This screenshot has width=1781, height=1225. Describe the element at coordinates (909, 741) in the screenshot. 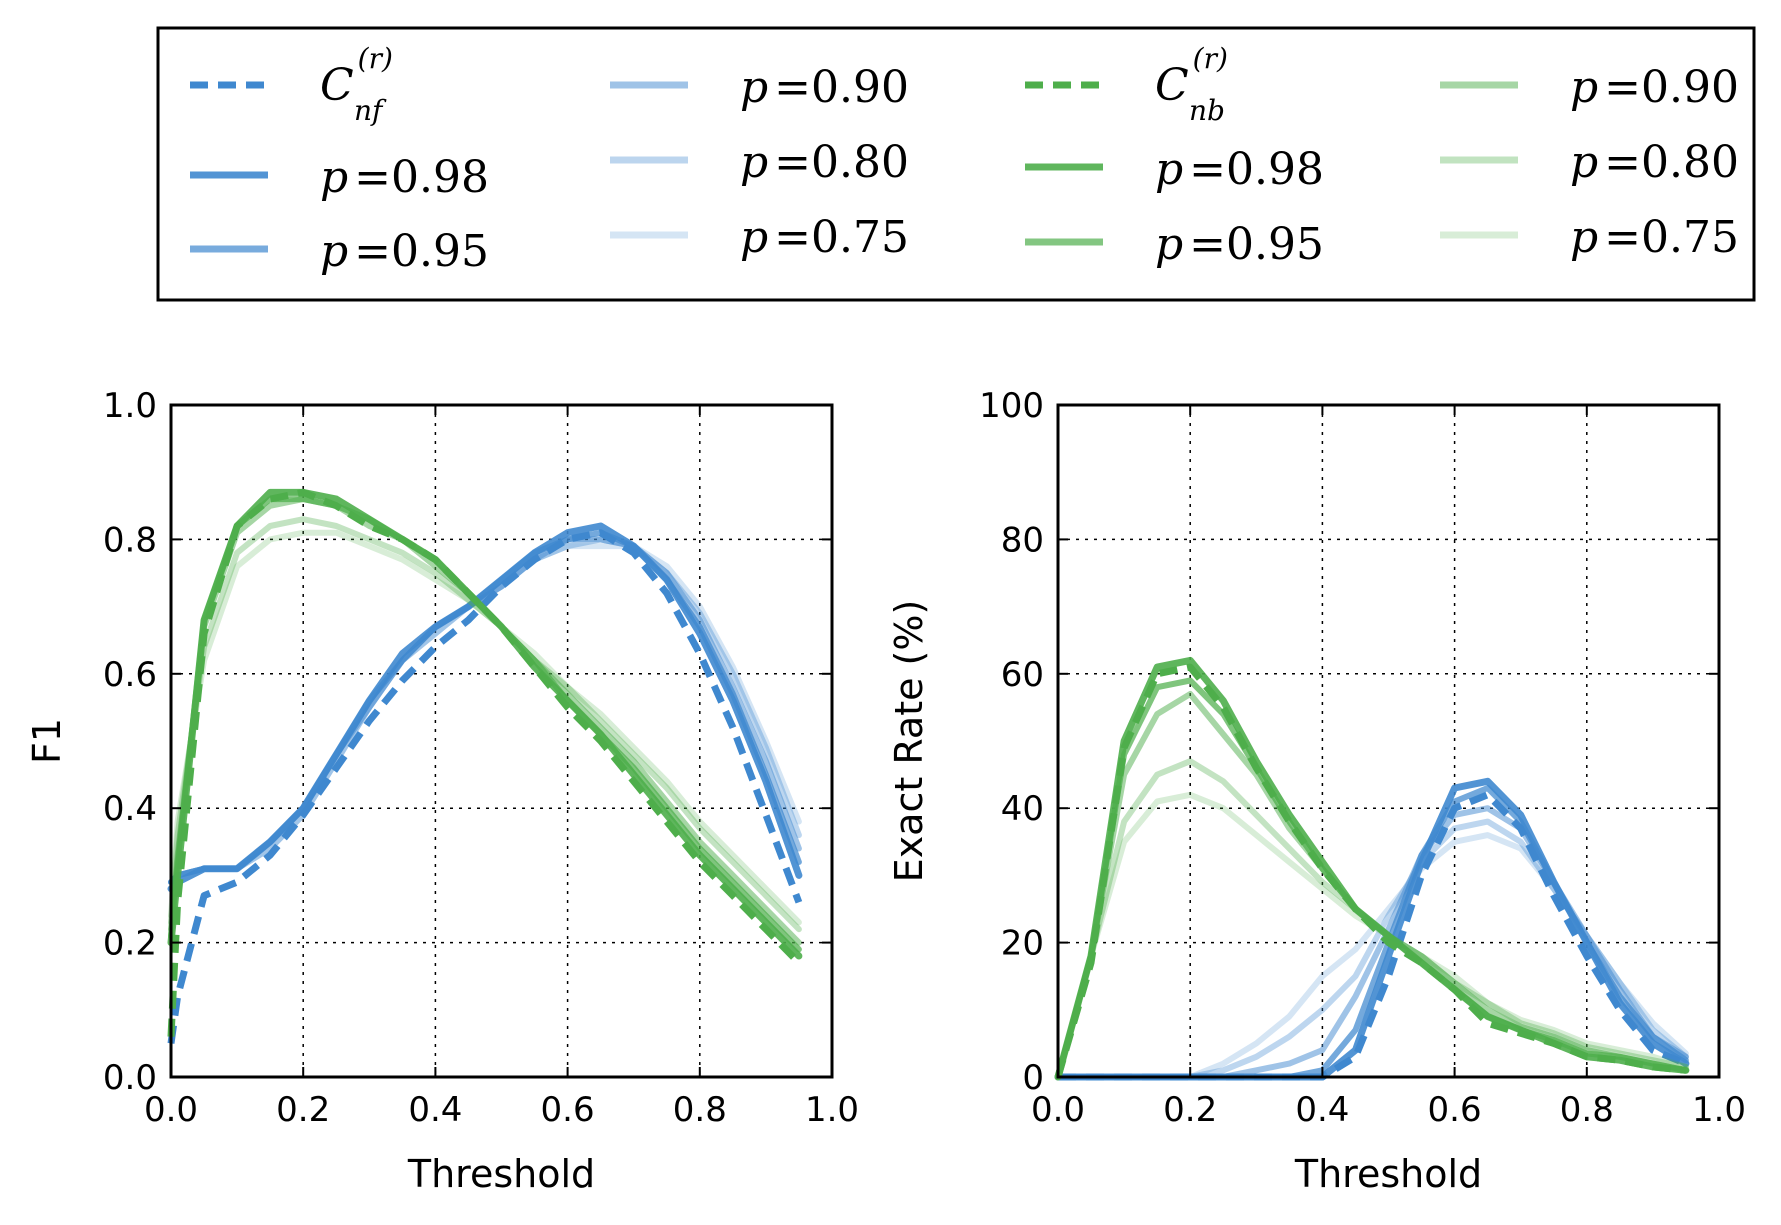

I see `y-axis-label: Exact Rate (%)` at that location.